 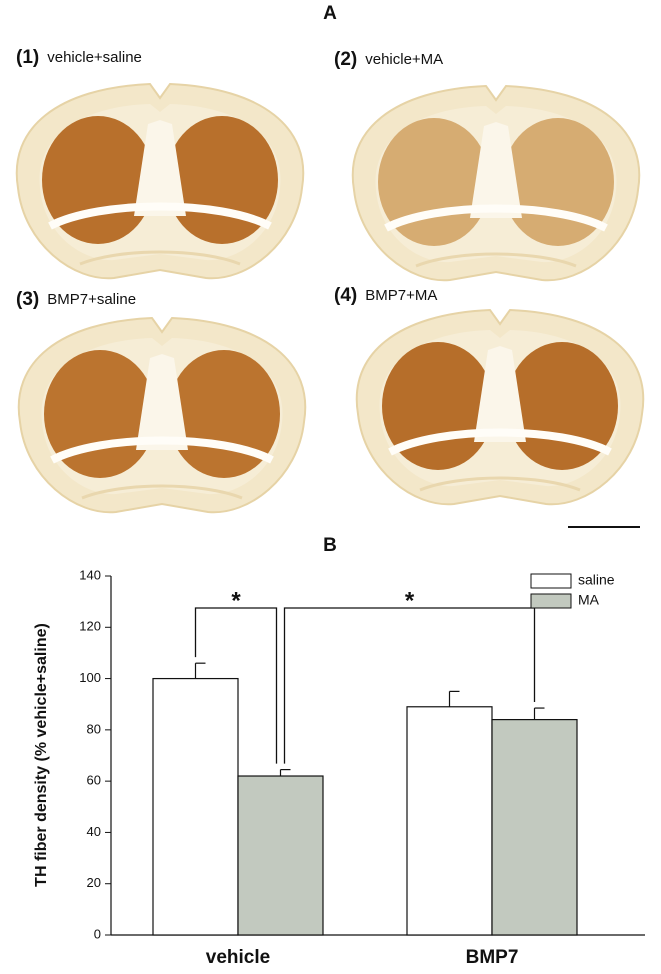 What do you see at coordinates (330, 13) in the screenshot?
I see `panel-label: A` at bounding box center [330, 13].